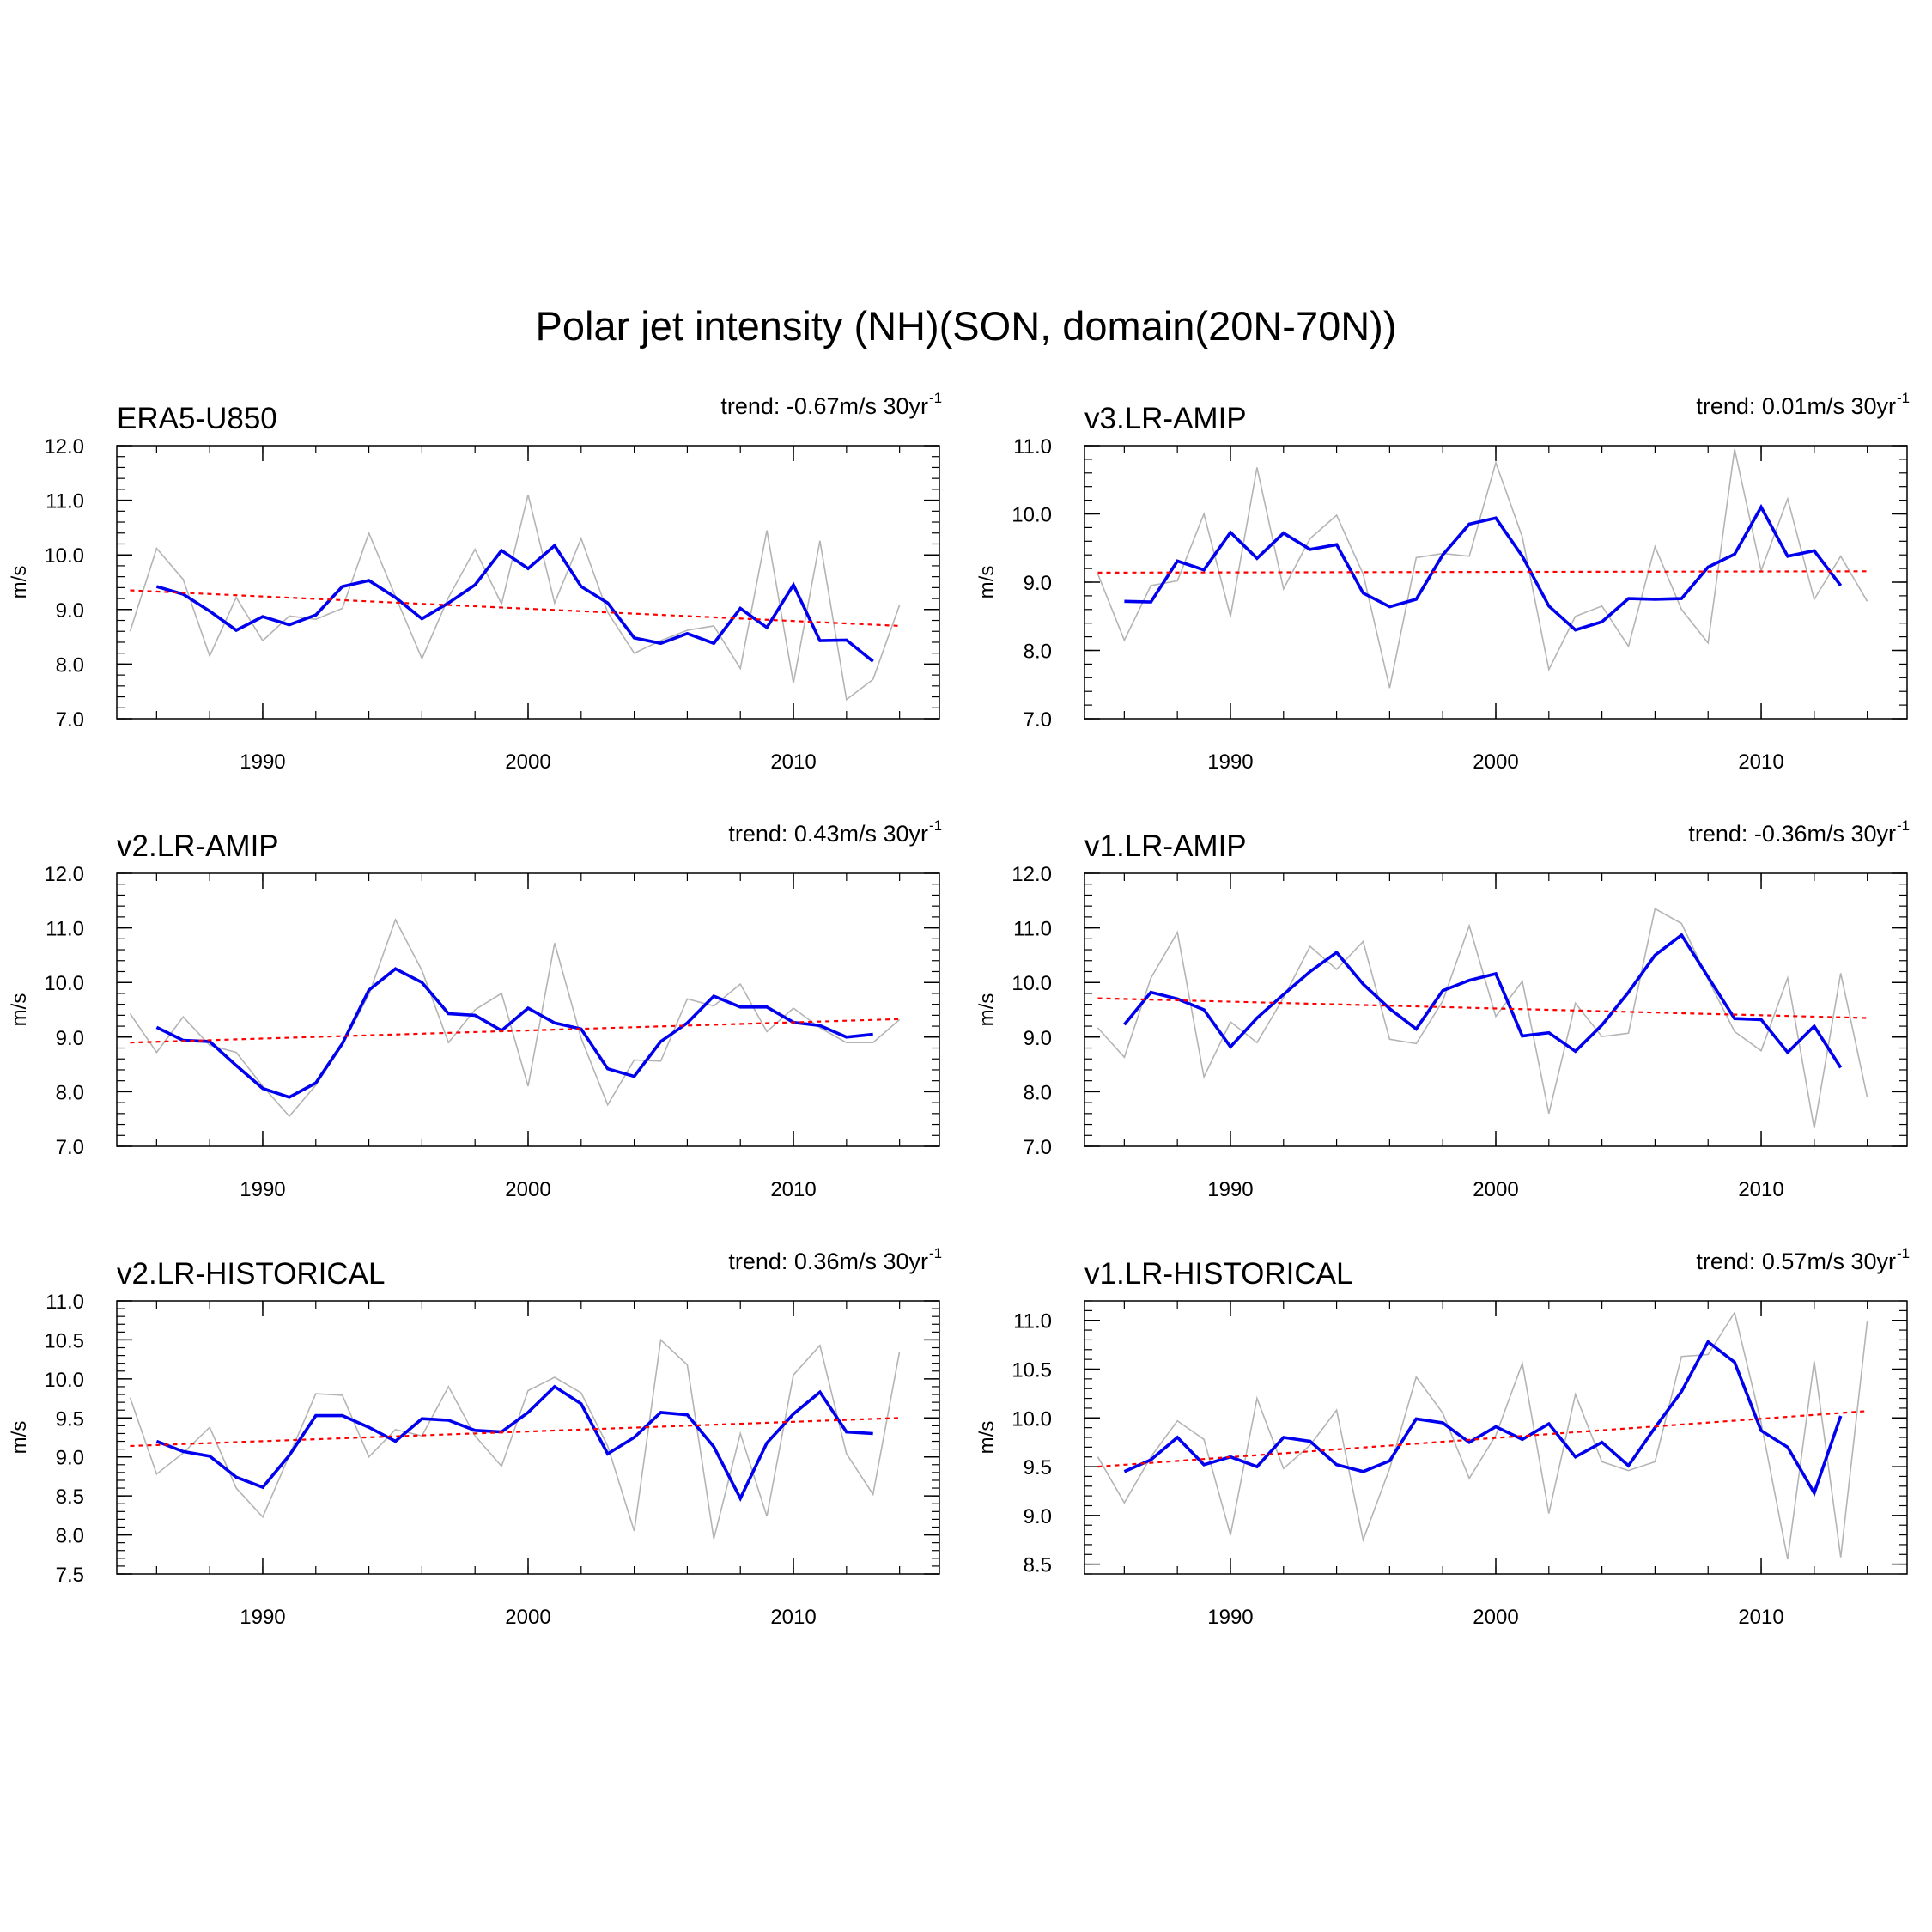  What do you see at coordinates (70, 1576) in the screenshot?
I see `y-tick-label: 7.5` at bounding box center [70, 1576].